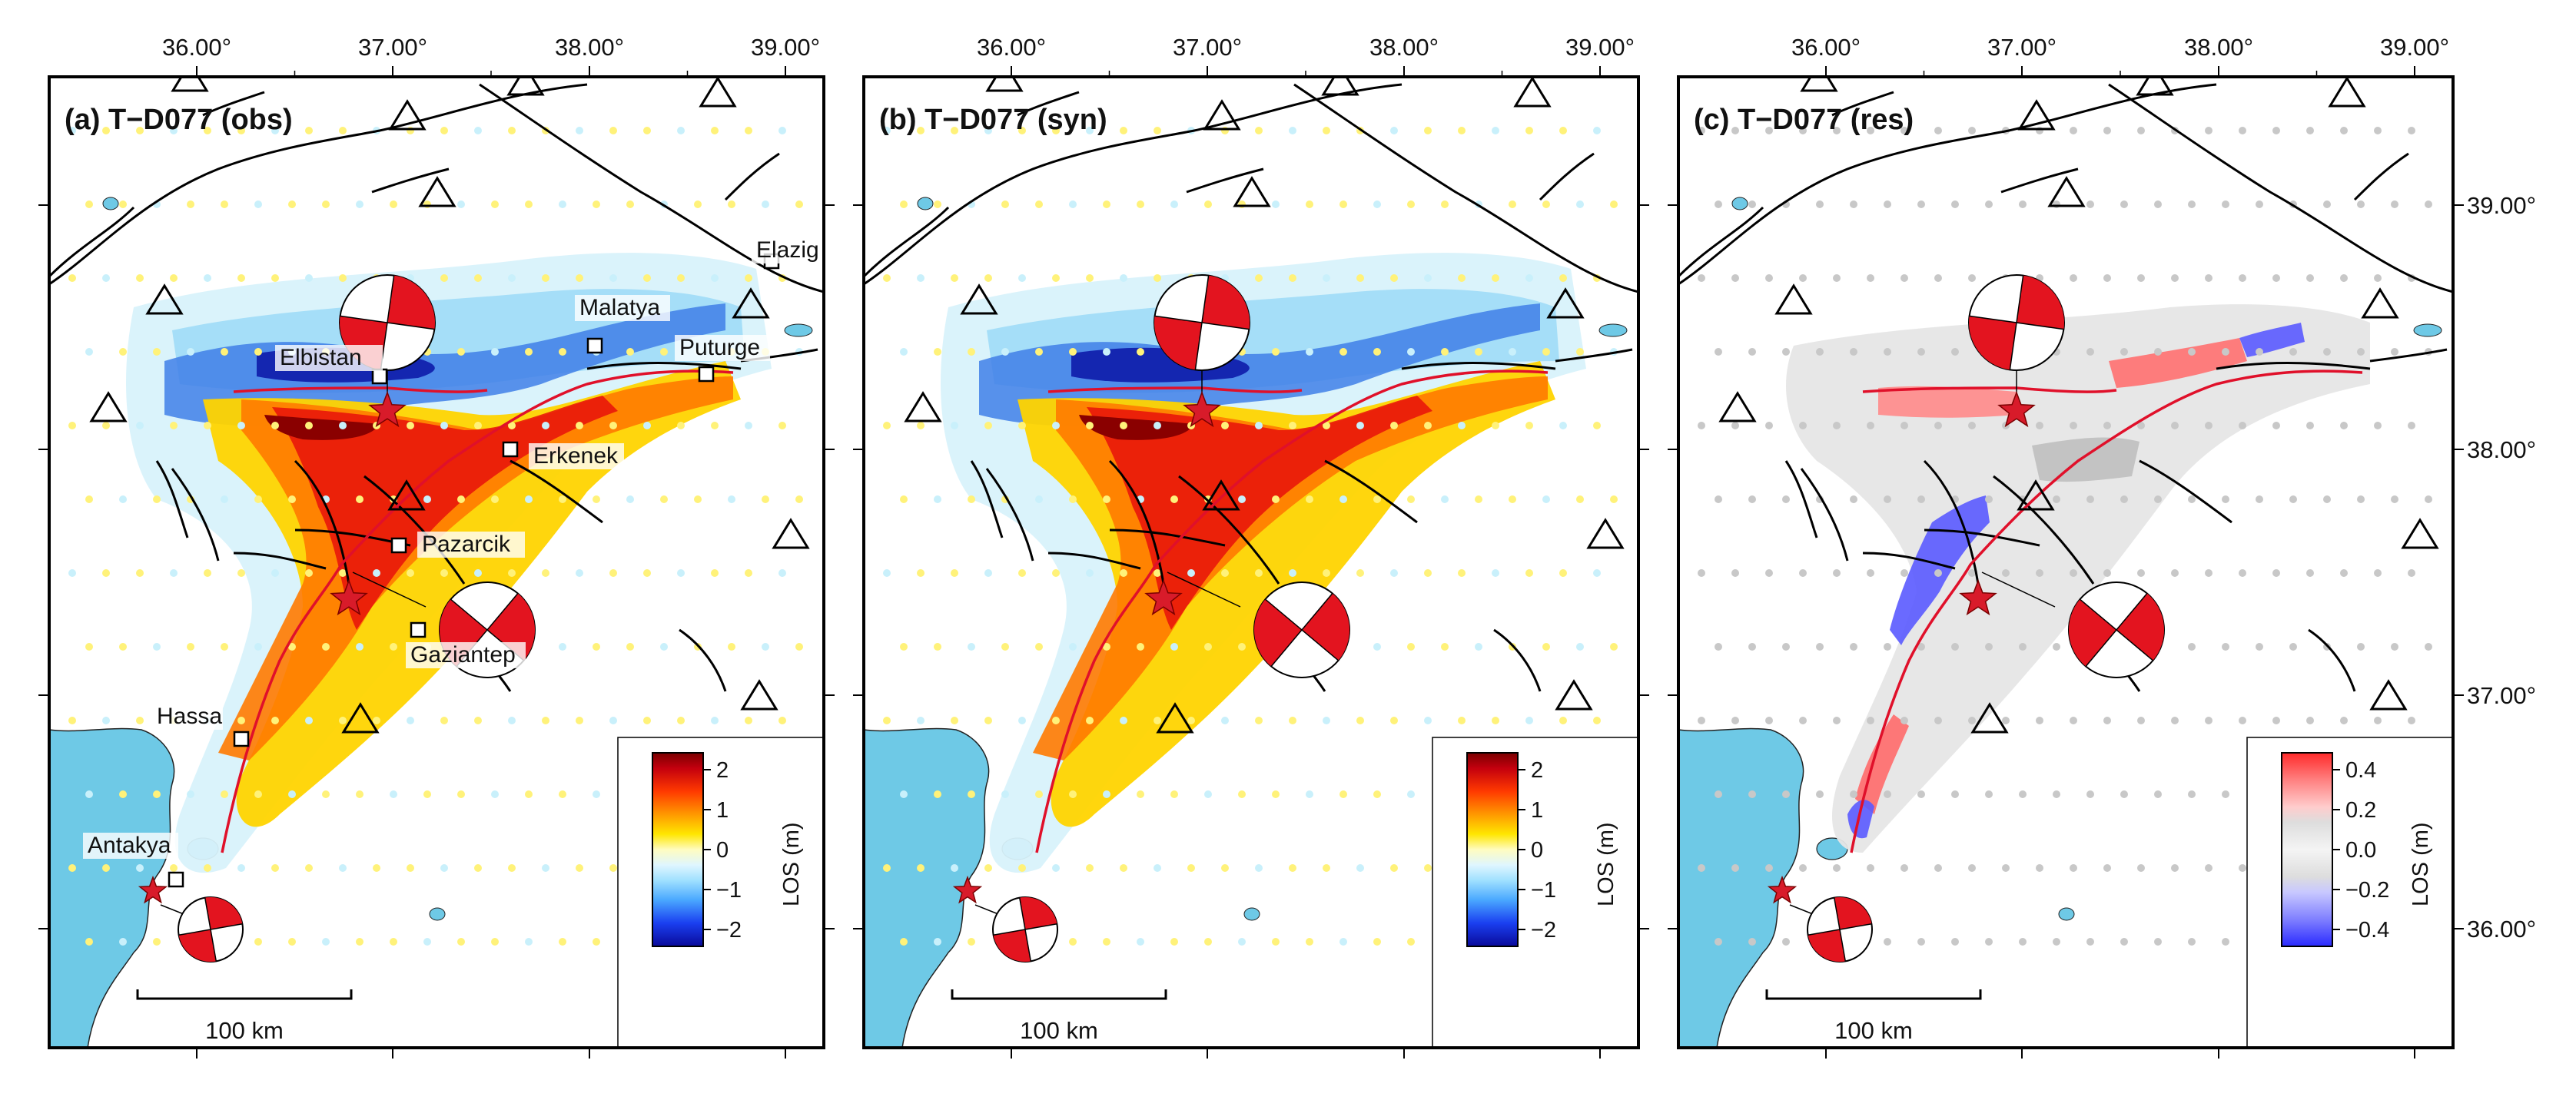 Image resolution: width=2576 pixels, height=1100 pixels. Describe the element at coordinates (576, 456) in the screenshot. I see `city-label: Erkenek` at that location.